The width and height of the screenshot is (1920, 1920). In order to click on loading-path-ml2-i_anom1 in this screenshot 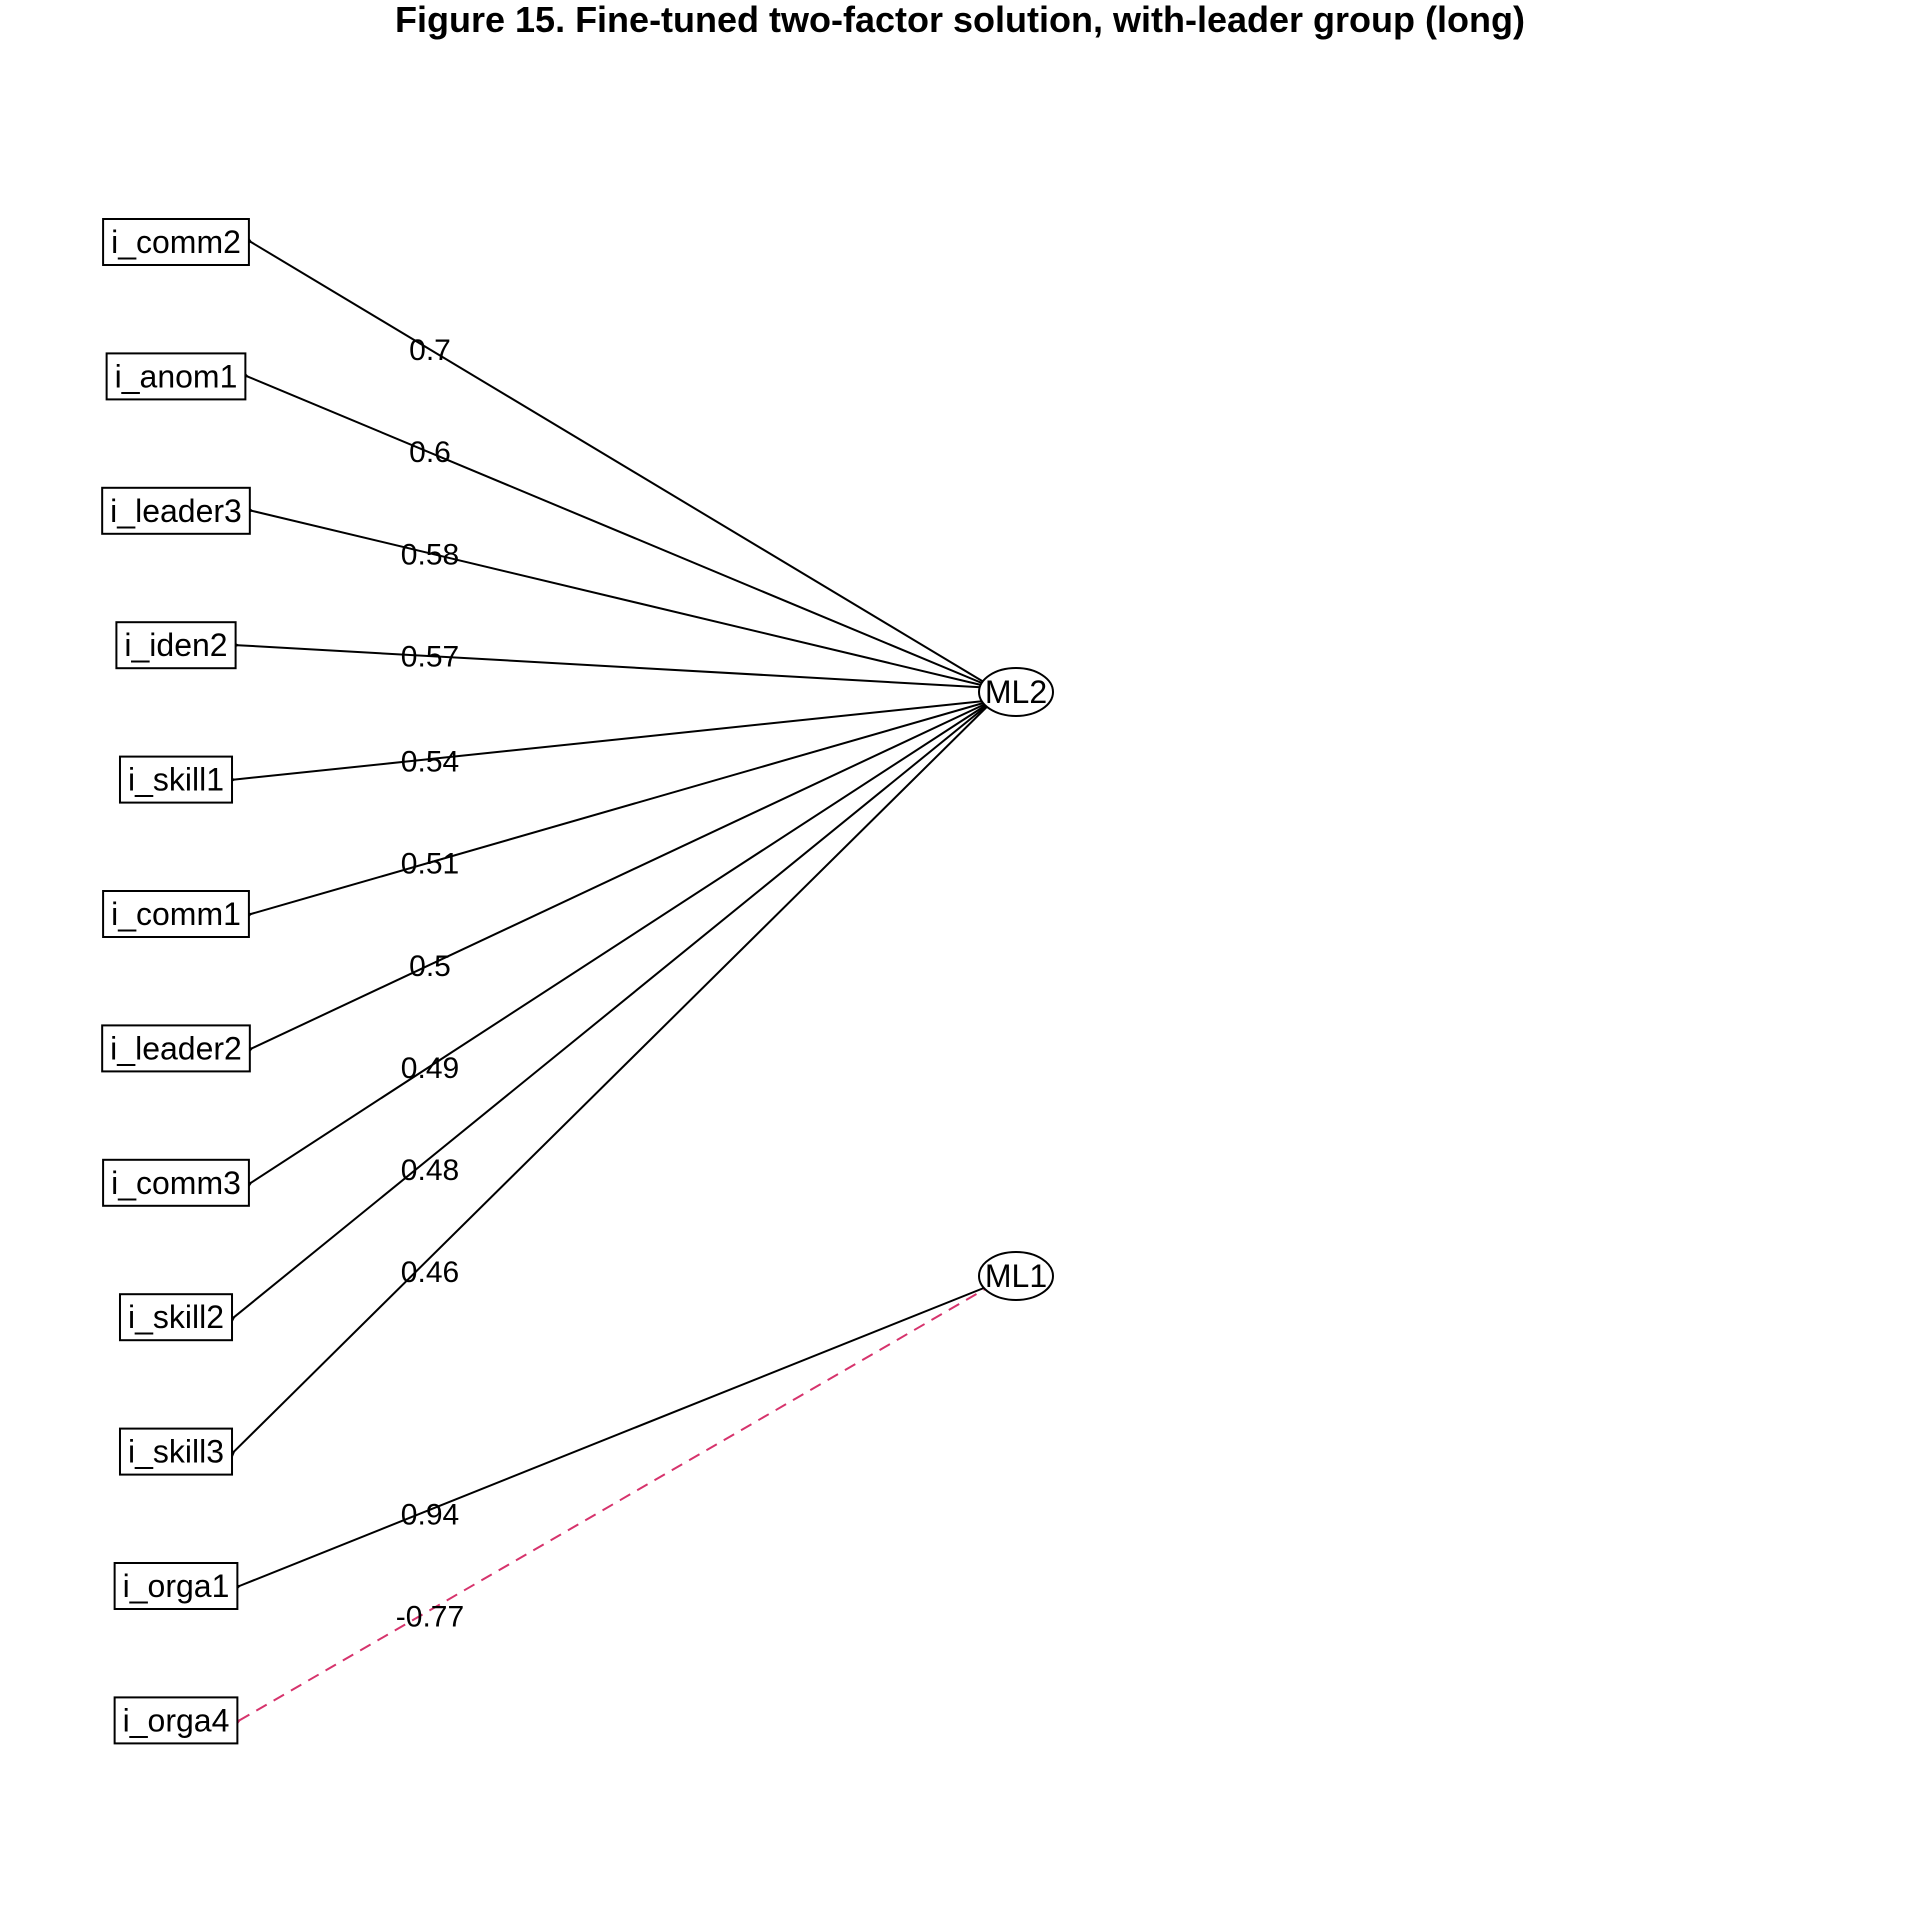, I will do `click(621, 532)`.